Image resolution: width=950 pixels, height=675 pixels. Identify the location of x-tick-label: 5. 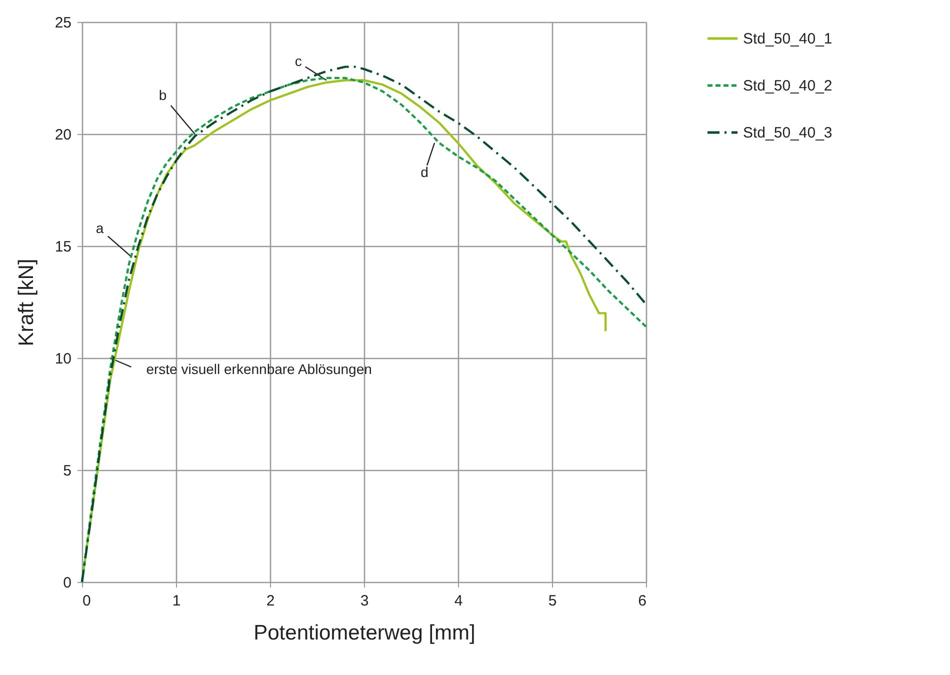
(552, 601).